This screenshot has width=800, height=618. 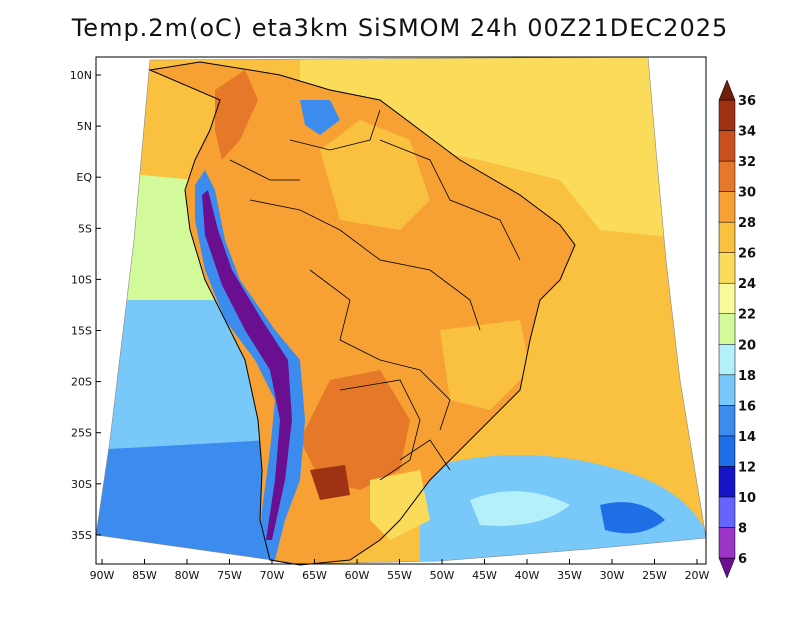 What do you see at coordinates (102, 575) in the screenshot?
I see `lon-tick-label: 90W` at bounding box center [102, 575].